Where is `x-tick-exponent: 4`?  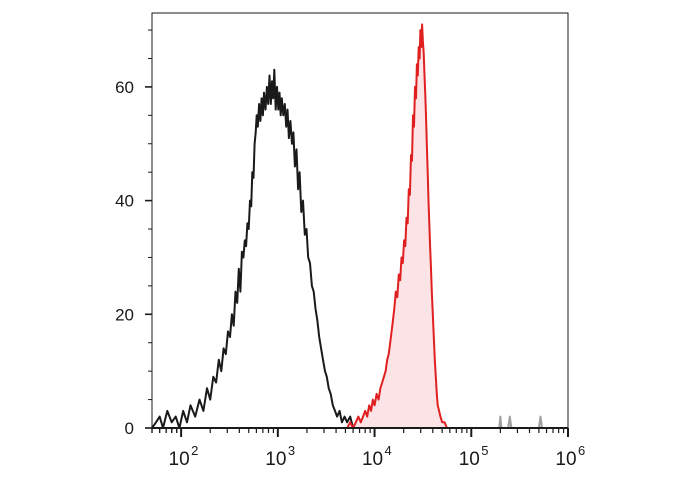 x-tick-exponent: 4 is located at coordinates (388, 450).